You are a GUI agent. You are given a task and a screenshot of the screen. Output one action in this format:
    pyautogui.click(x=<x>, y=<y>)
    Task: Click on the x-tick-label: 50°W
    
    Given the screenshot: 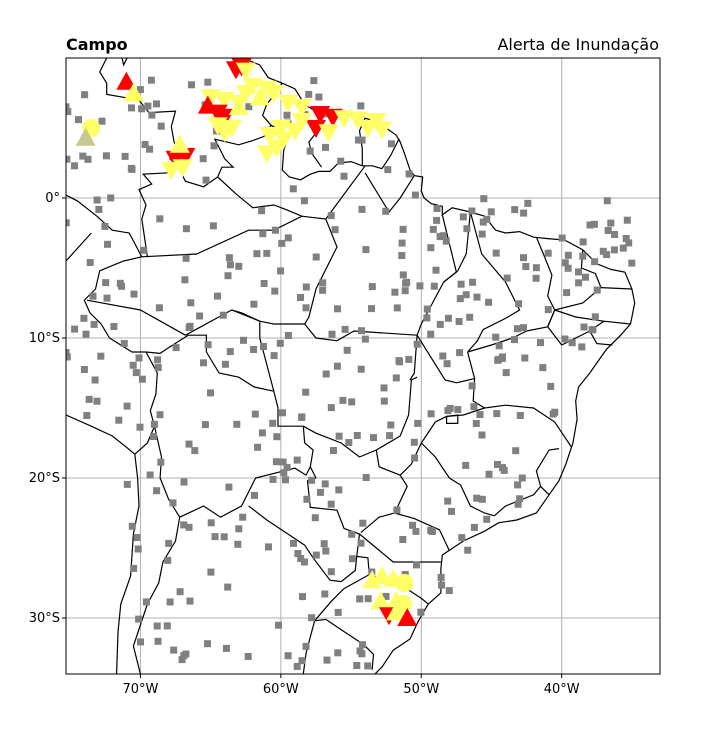 What is the action you would take?
    pyautogui.click(x=421, y=689)
    